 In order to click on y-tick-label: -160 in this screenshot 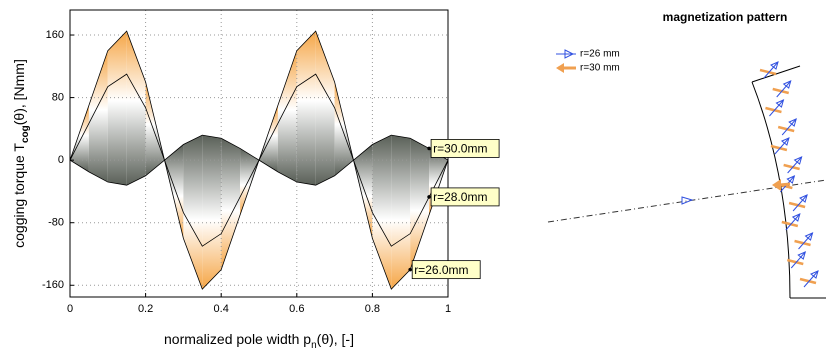, I will do `click(53, 285)`.